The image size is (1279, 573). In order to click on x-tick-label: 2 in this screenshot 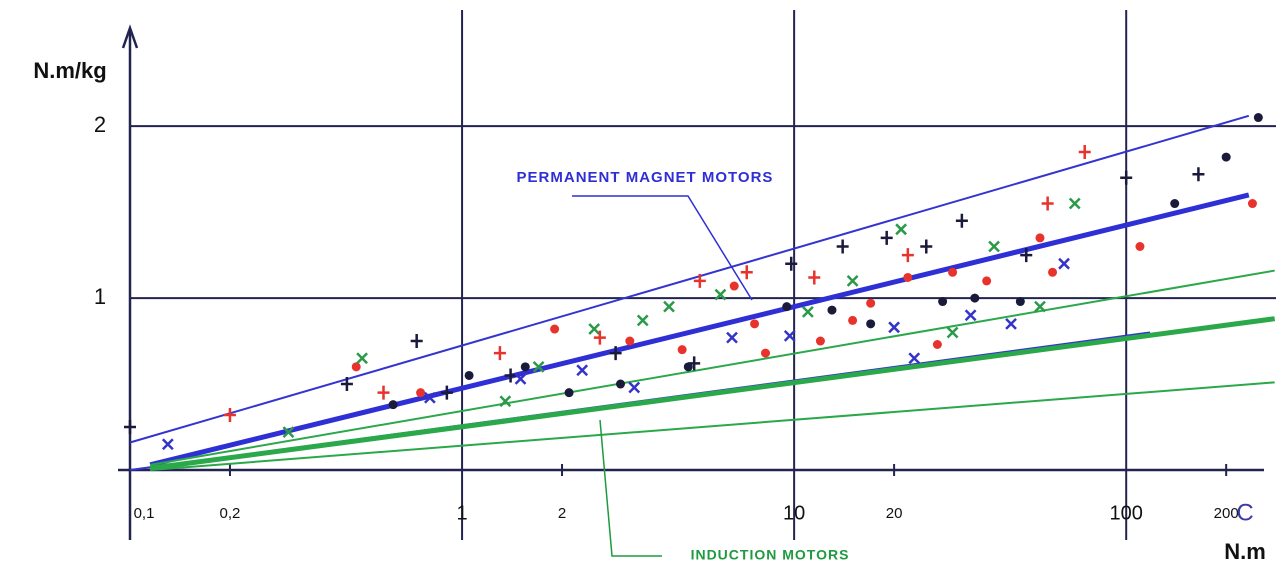, I will do `click(562, 513)`.